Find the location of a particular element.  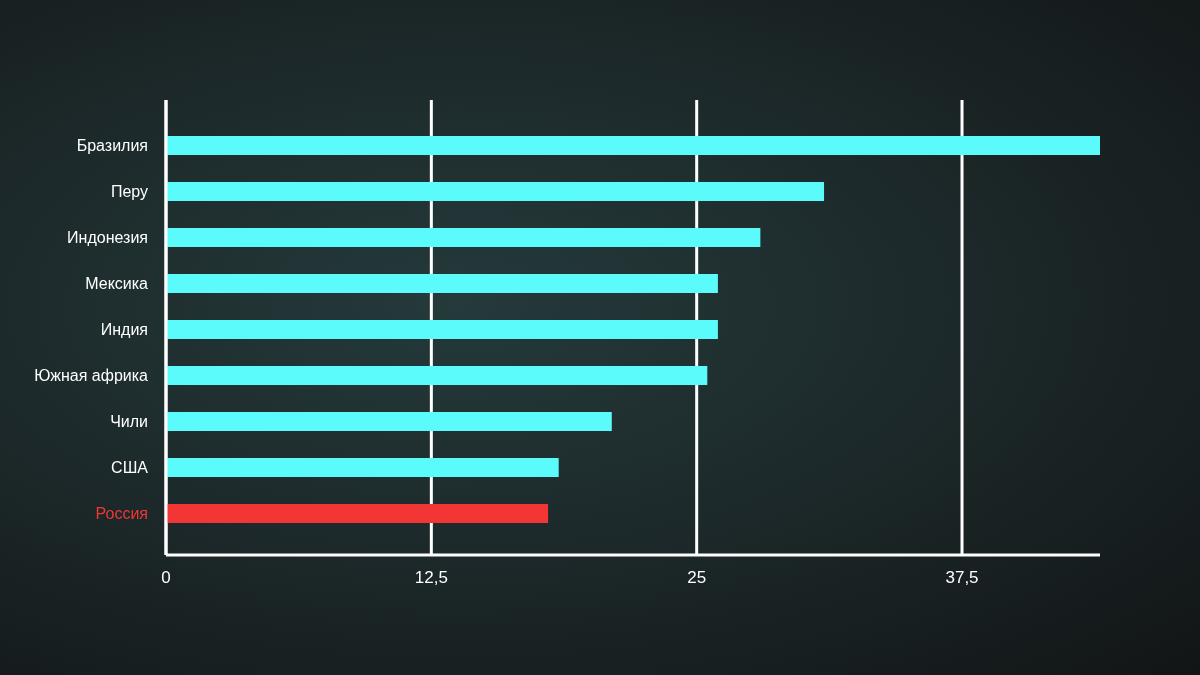

y-tick-label: Россия is located at coordinates (121, 513).